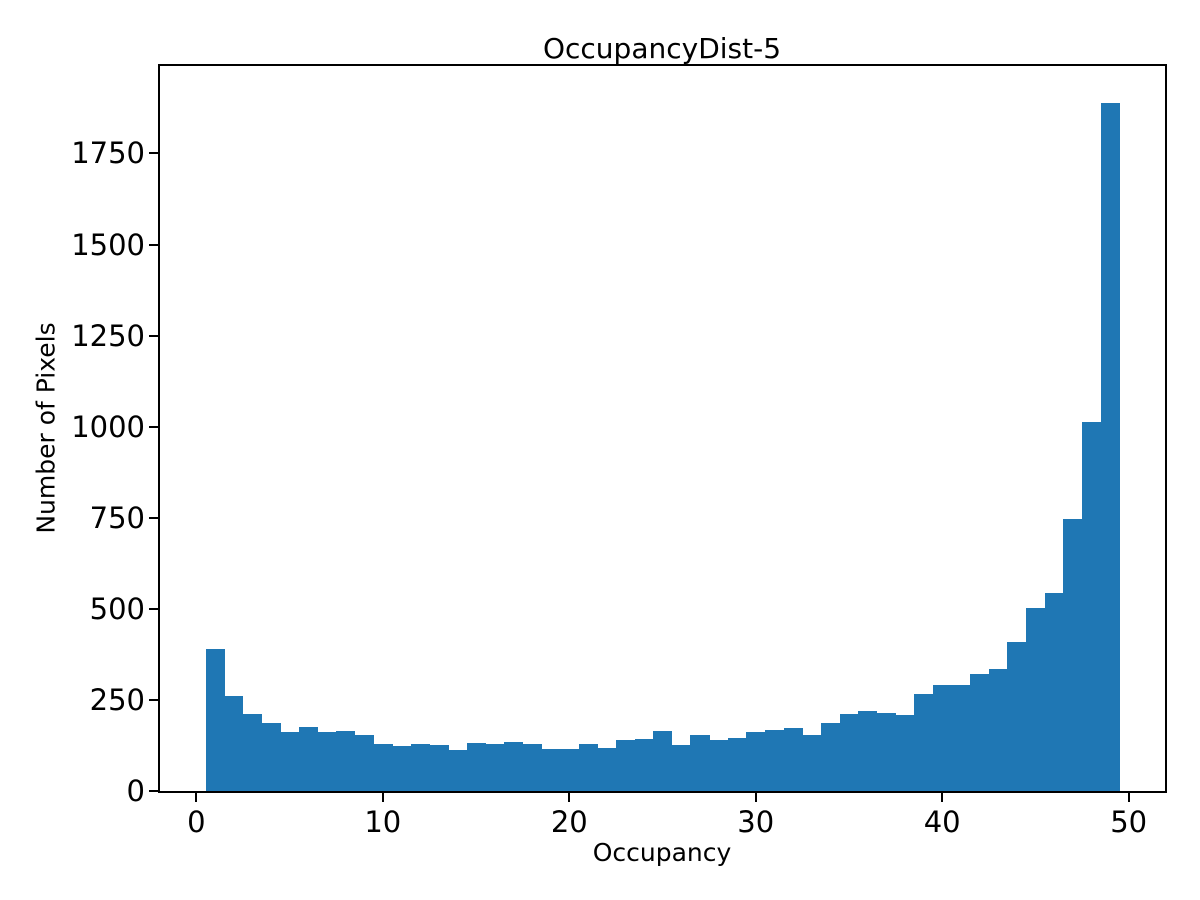 Image resolution: width=1200 pixels, height=900 pixels. Describe the element at coordinates (135, 791) in the screenshot. I see `y-tick-label: 0` at that location.